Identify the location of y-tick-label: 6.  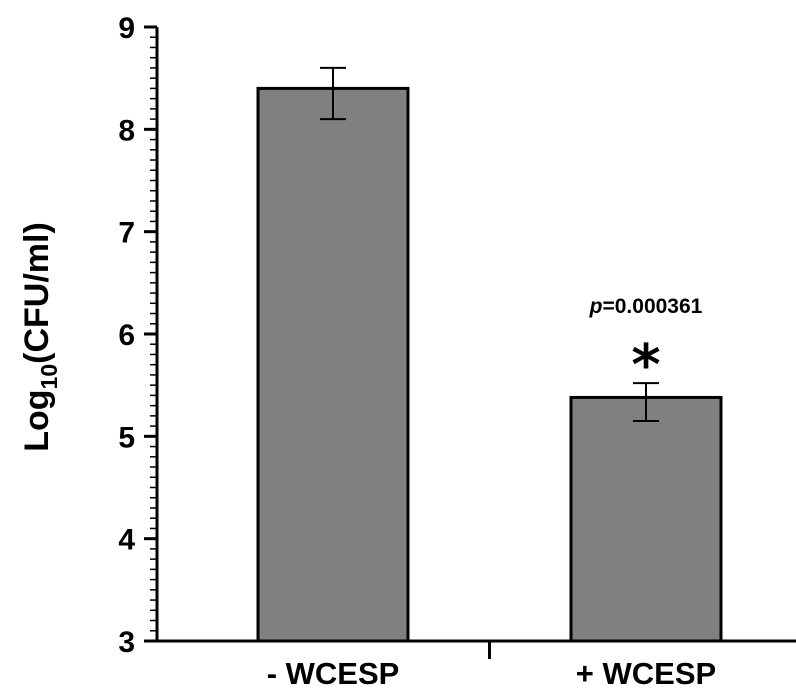
(126, 335).